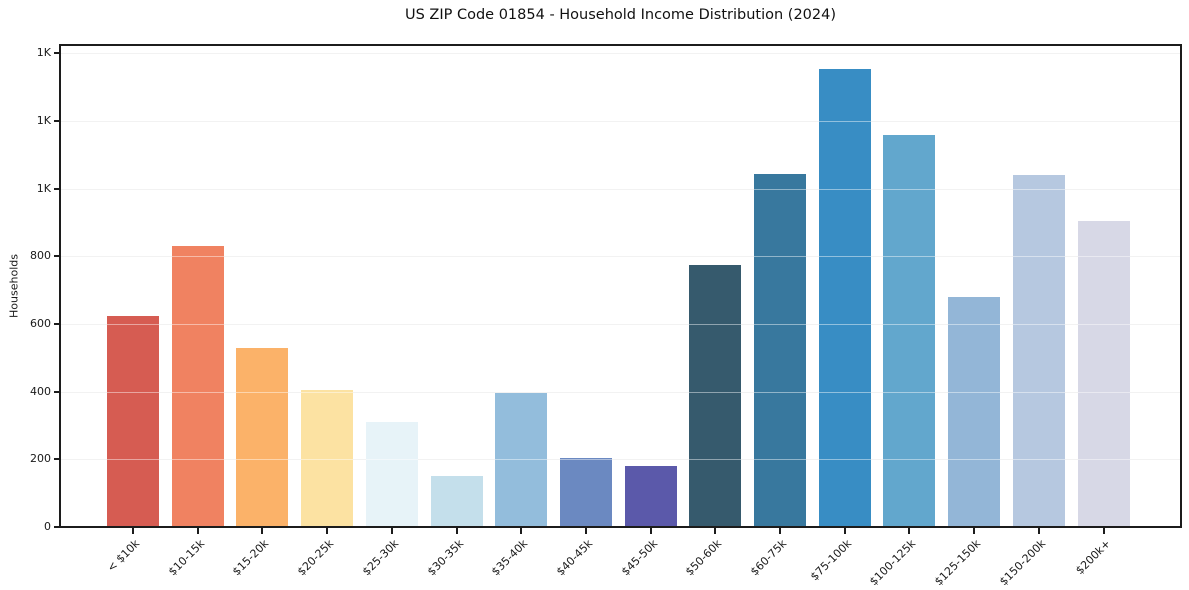  I want to click on x-tick-label: < $10k, so click(123, 556).